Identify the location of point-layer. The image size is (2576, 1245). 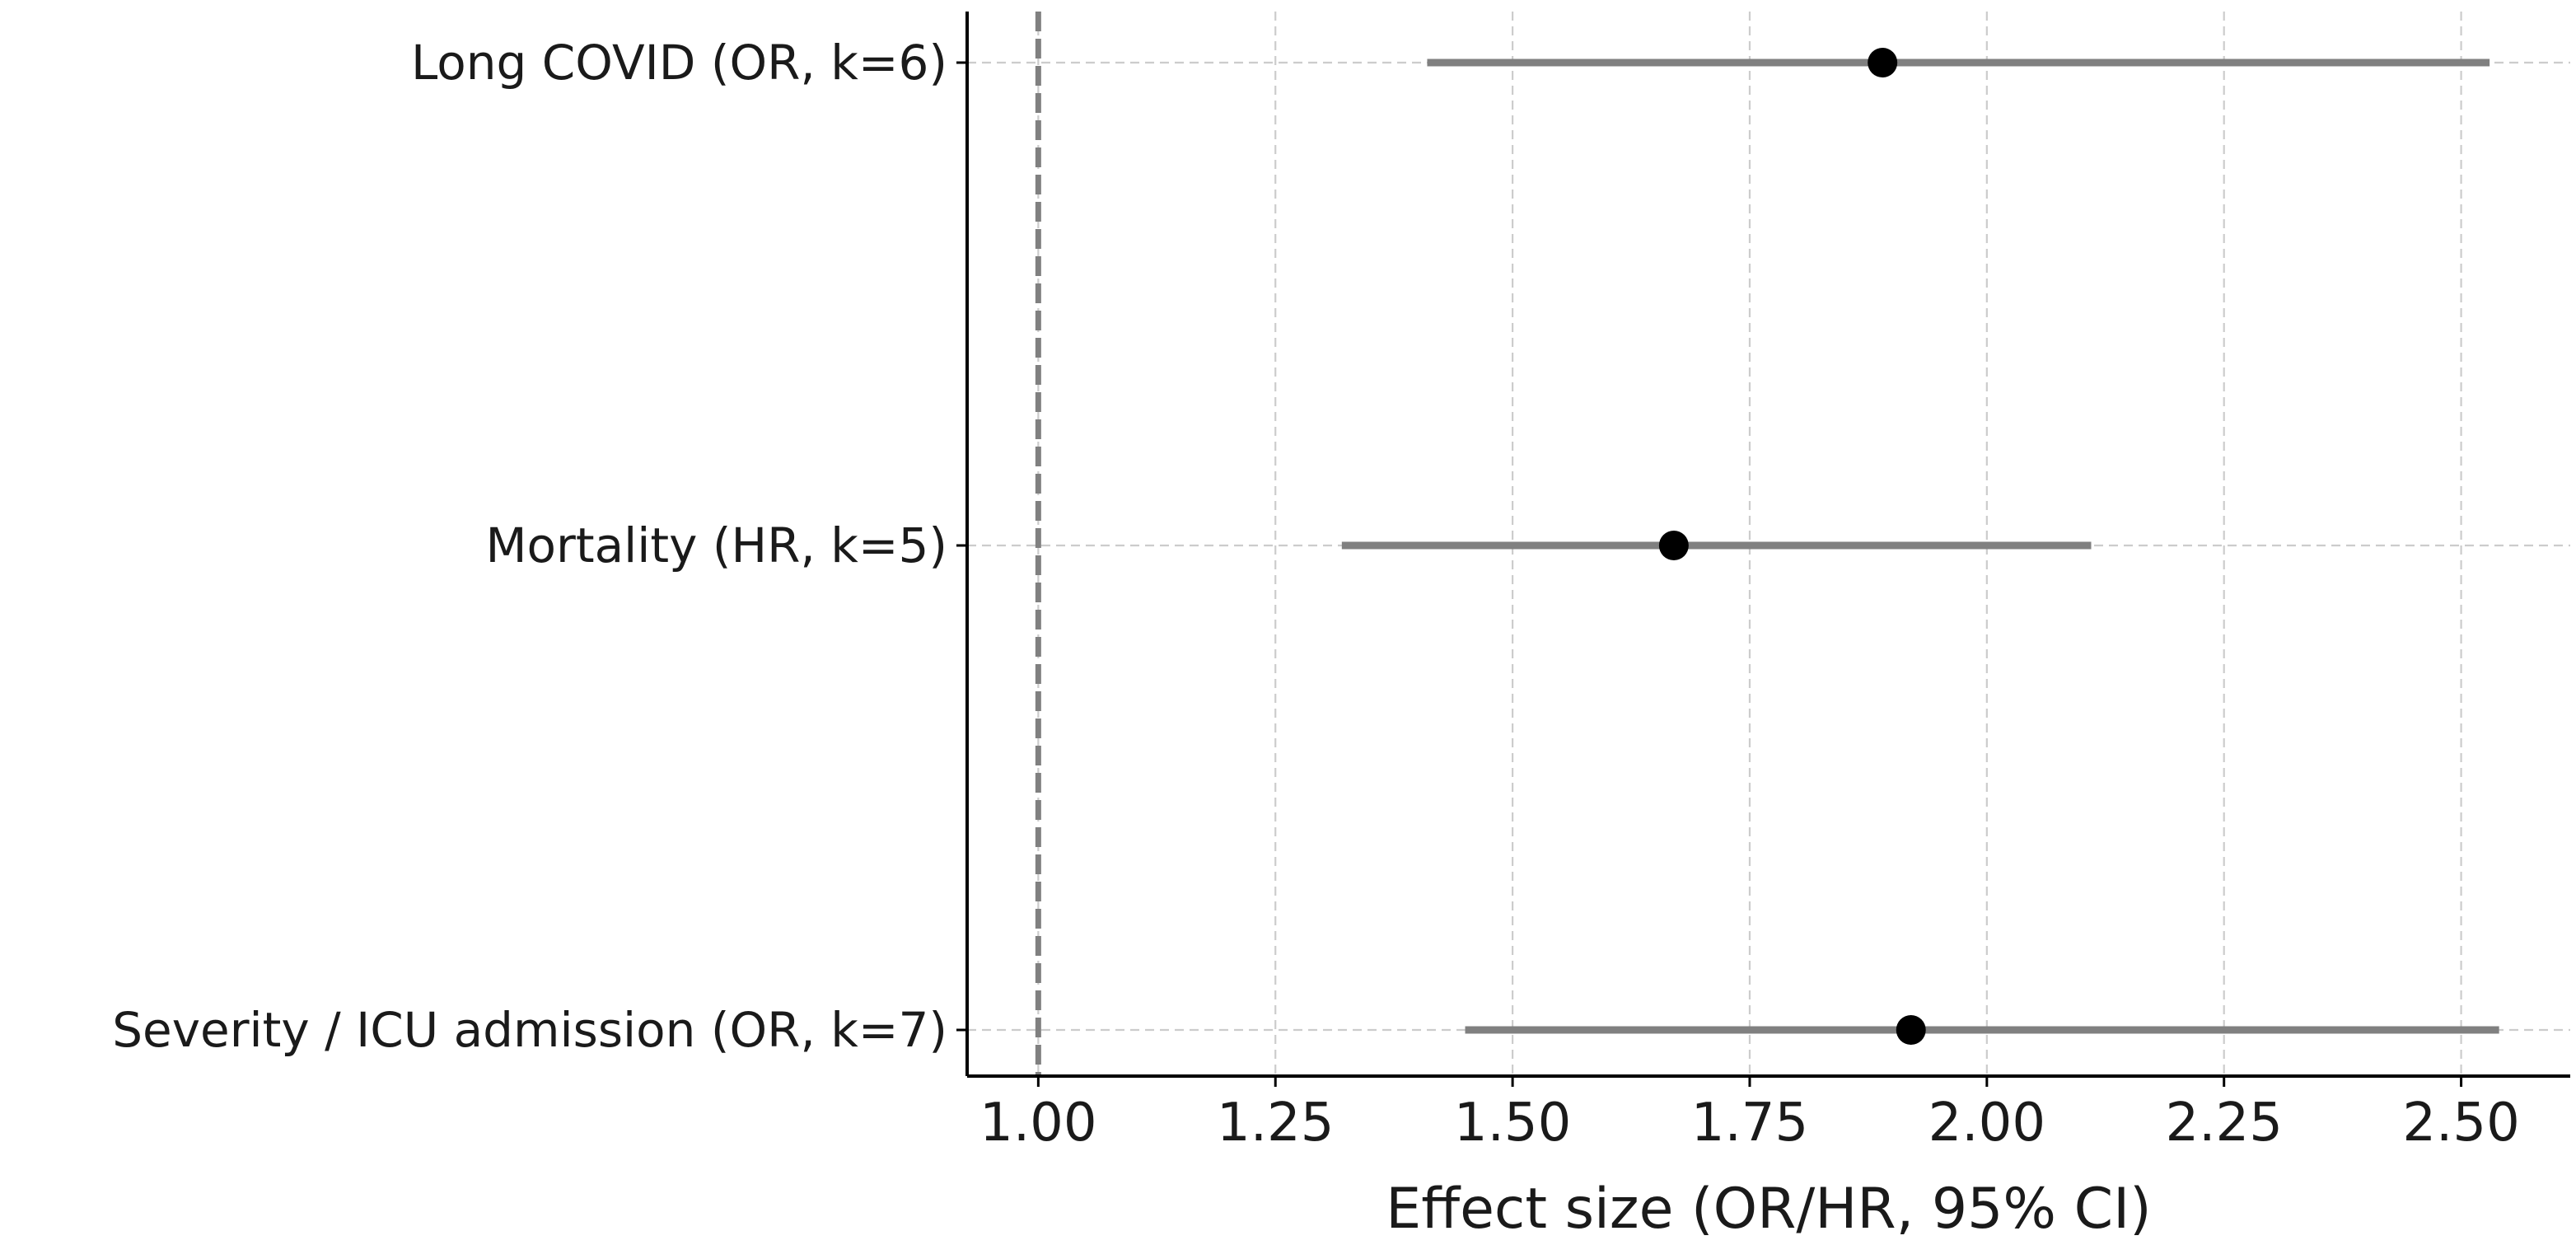
(1792, 546).